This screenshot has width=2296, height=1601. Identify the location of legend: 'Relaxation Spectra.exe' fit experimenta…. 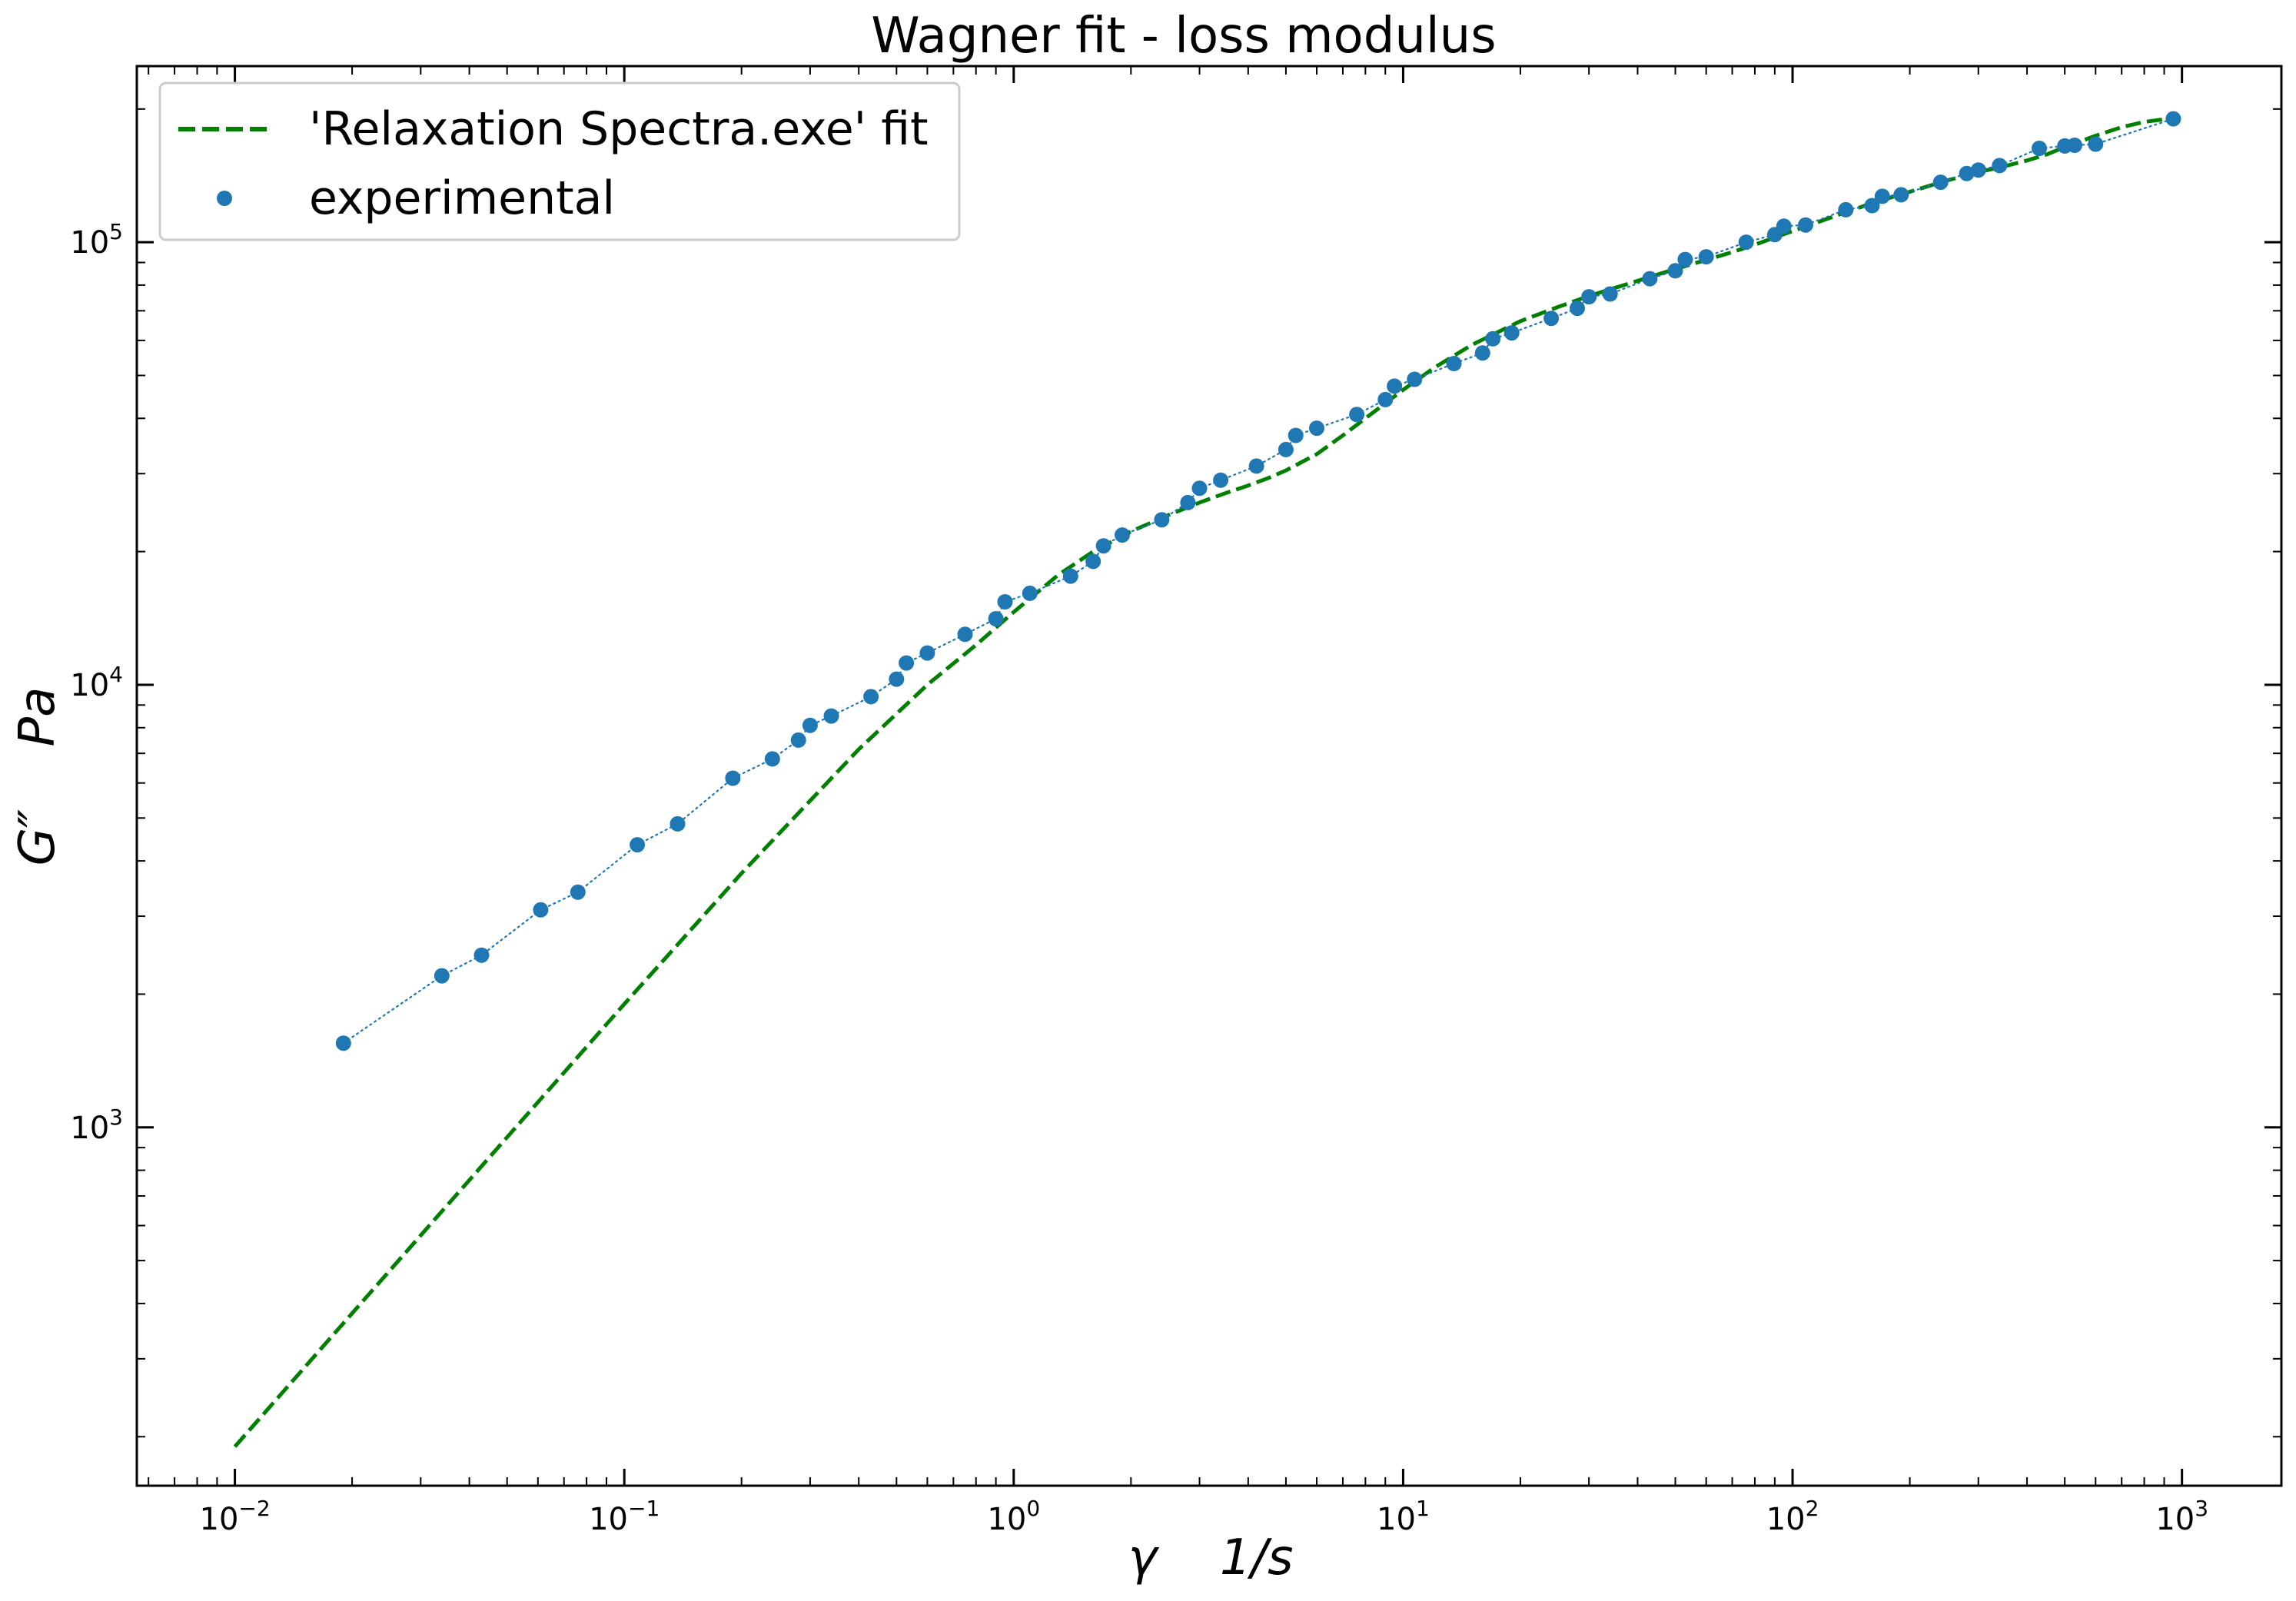
(559, 161).